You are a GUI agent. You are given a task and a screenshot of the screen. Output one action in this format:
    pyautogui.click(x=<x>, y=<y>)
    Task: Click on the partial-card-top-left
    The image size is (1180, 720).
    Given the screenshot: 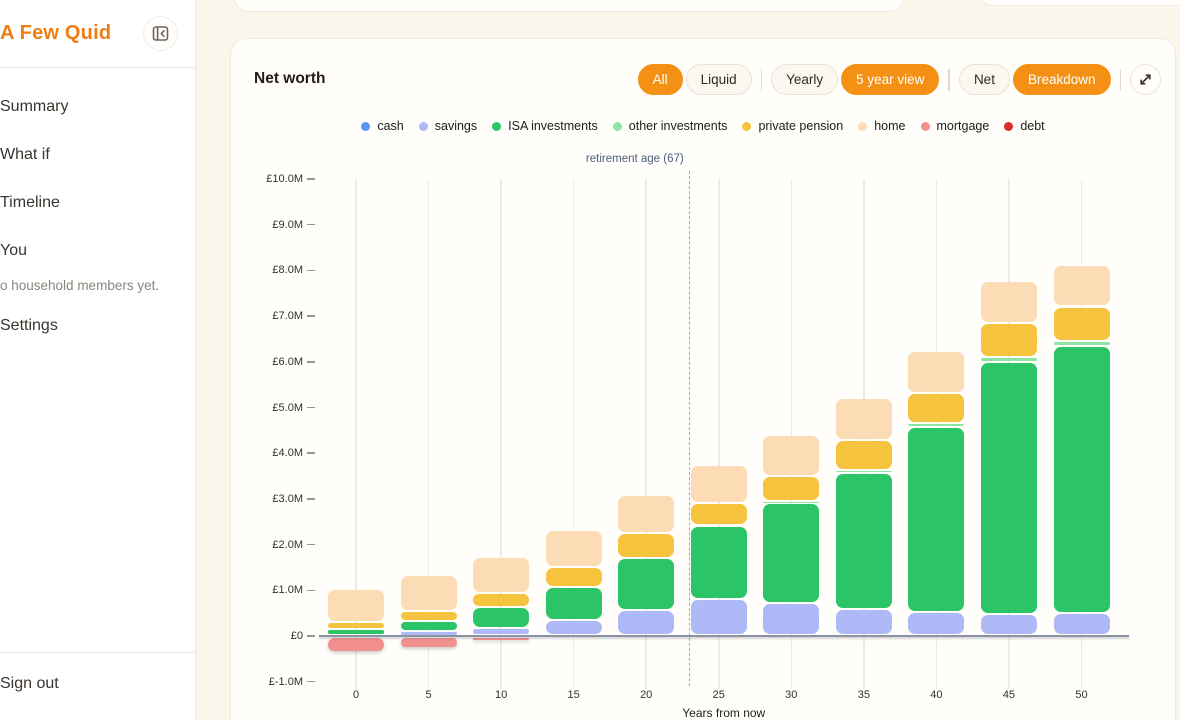 What is the action you would take?
    pyautogui.click(x=569, y=6)
    